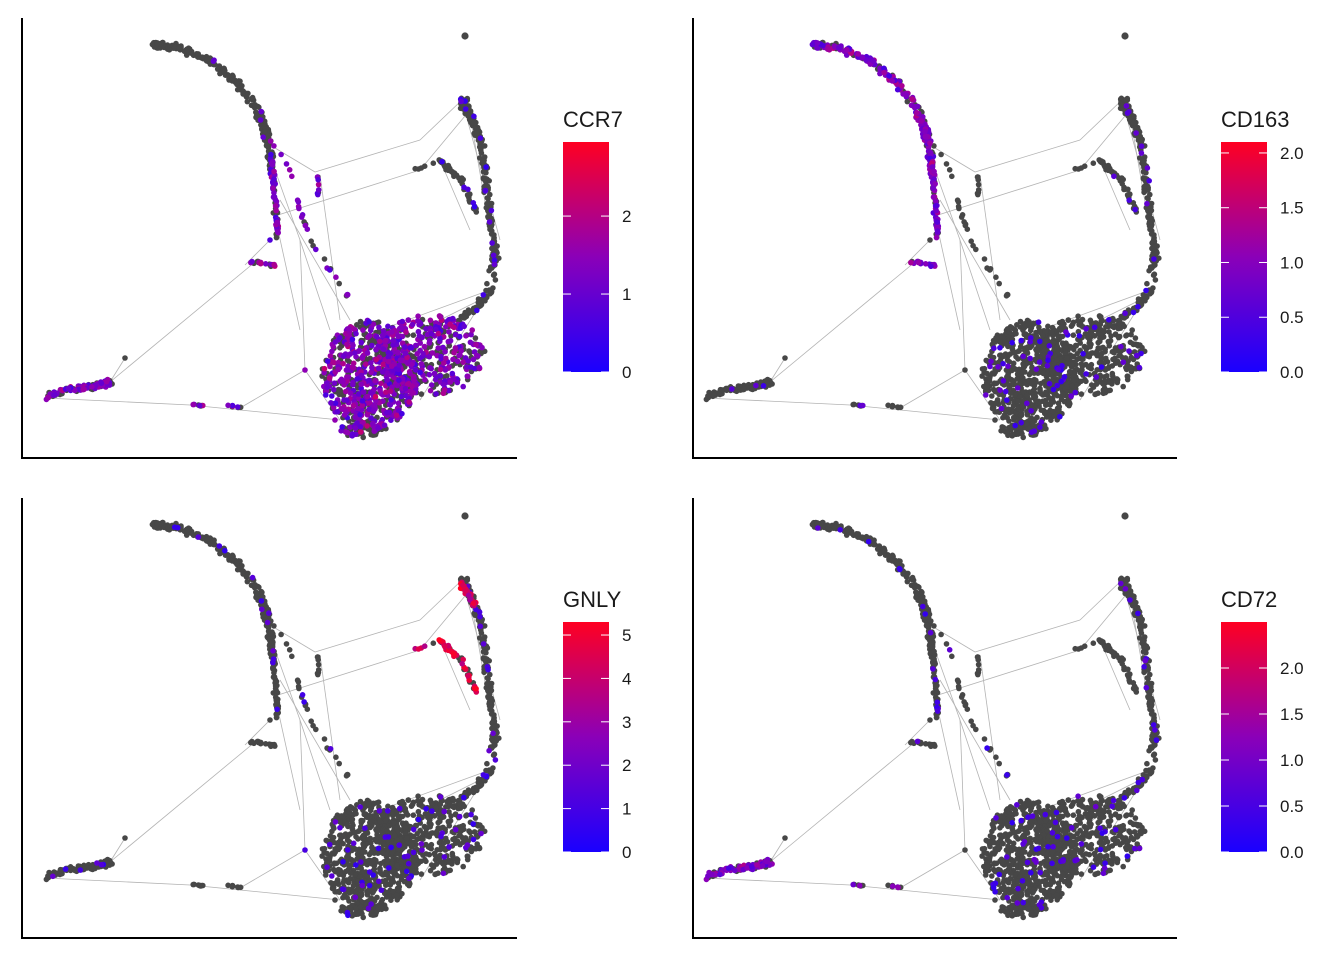 The height and width of the screenshot is (960, 1344). I want to click on legend-tick-label: 0, so click(626, 372).